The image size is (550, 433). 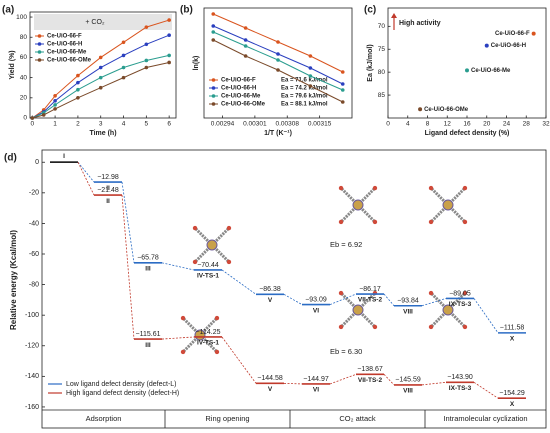 I want to click on reaction-text: + CO₂, so click(x=95, y=22).